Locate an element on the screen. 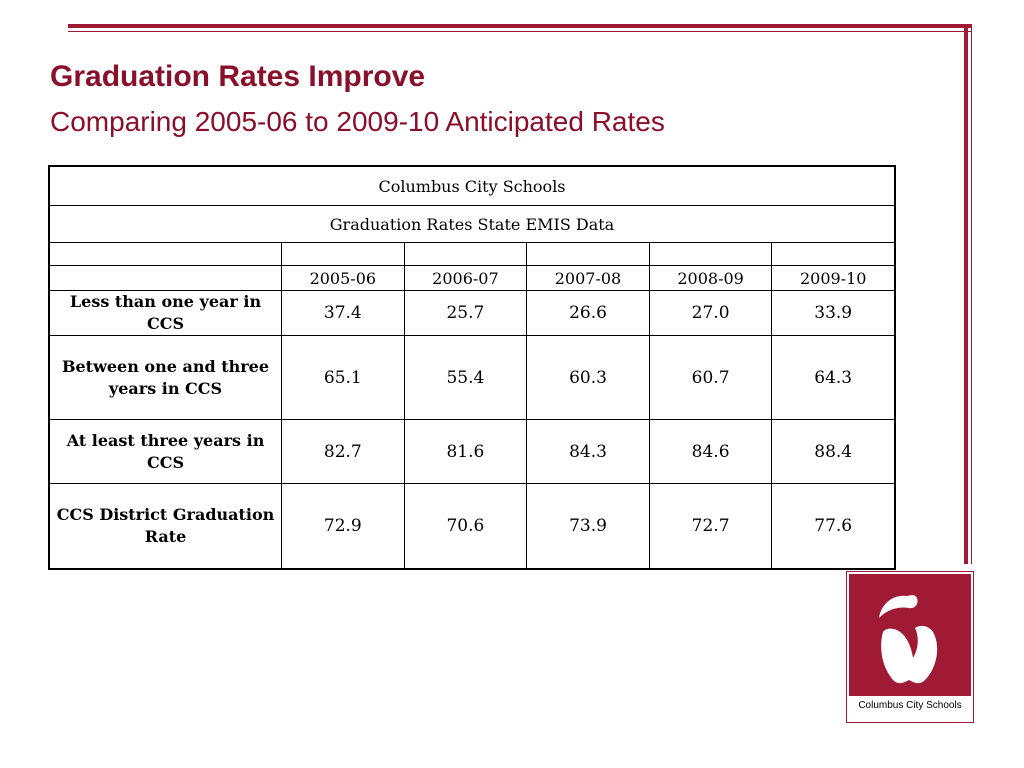 The height and width of the screenshot is (768, 1024). top-border-line is located at coordinates (520, 26).